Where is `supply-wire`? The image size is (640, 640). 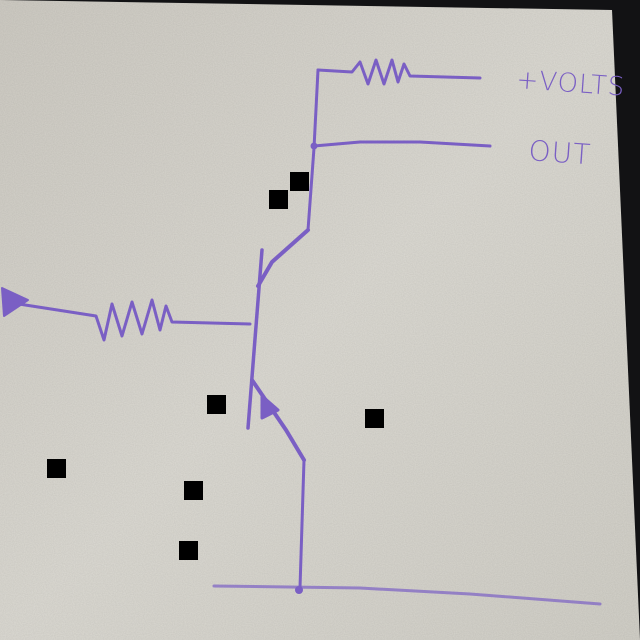 supply-wire is located at coordinates (316, 109).